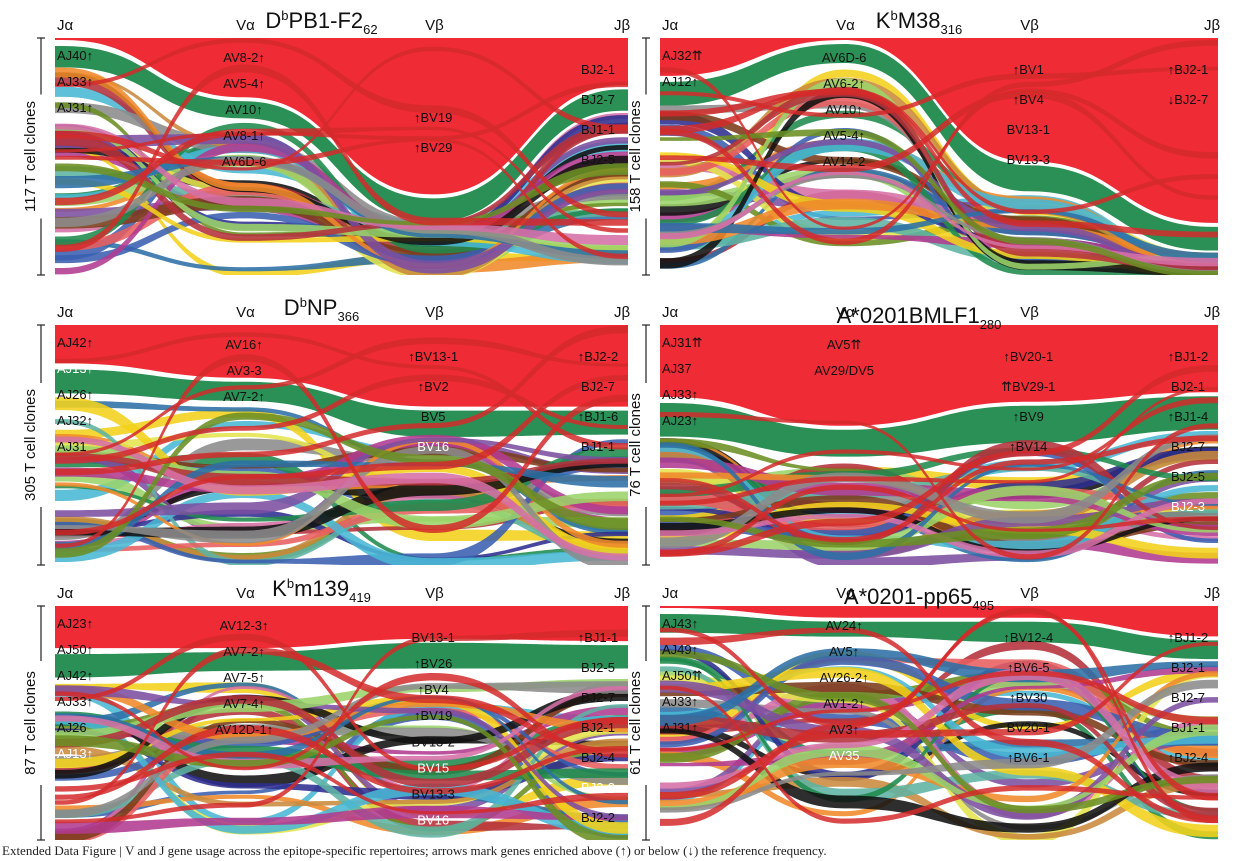 This screenshot has width=1260, height=861. What do you see at coordinates (598, 99) in the screenshot?
I see `segment-label: BJ2-7` at bounding box center [598, 99].